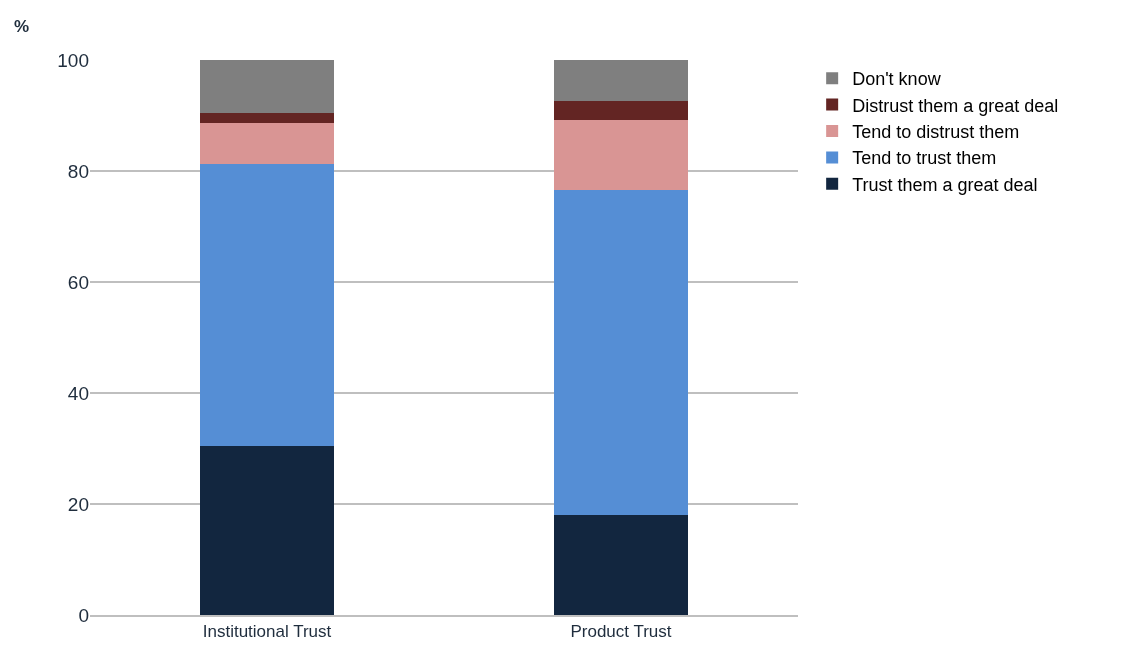 Image resolution: width=1138 pixels, height=655 pixels. I want to click on y-tick-label: 80, so click(78, 171).